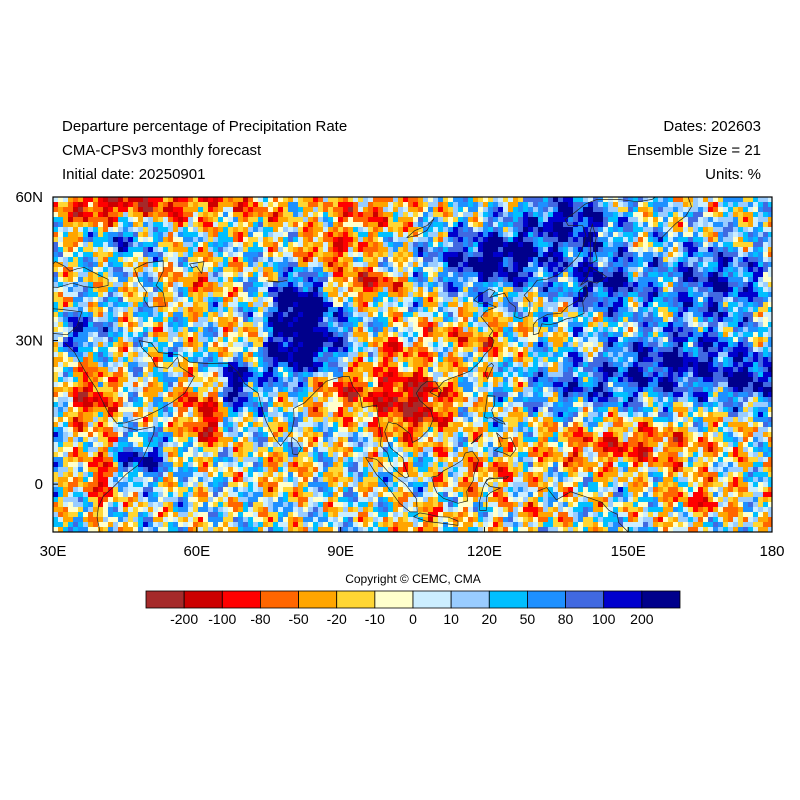  I want to click on colorbar-label: 10, so click(451, 619).